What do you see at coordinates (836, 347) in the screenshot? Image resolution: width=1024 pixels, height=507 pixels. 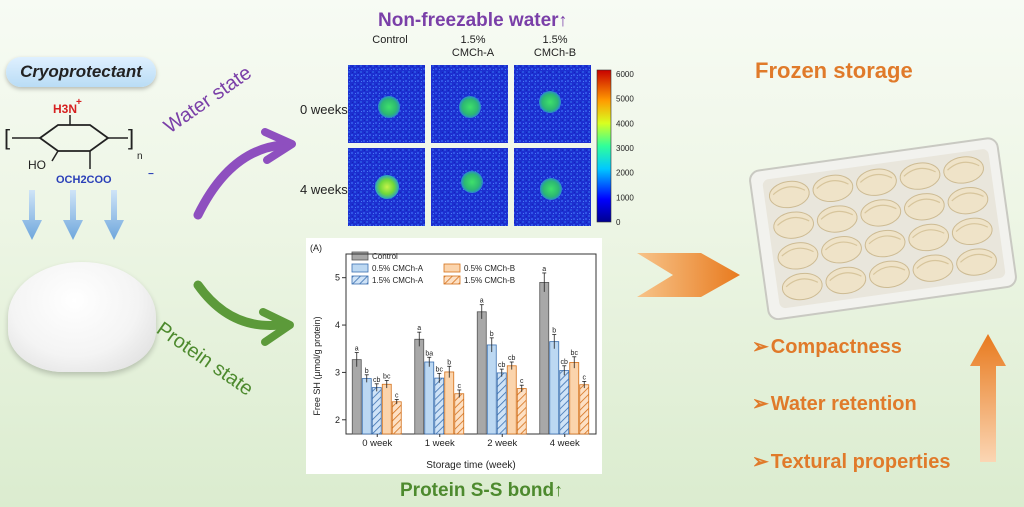 I see `property-text: Compactness` at bounding box center [836, 347].